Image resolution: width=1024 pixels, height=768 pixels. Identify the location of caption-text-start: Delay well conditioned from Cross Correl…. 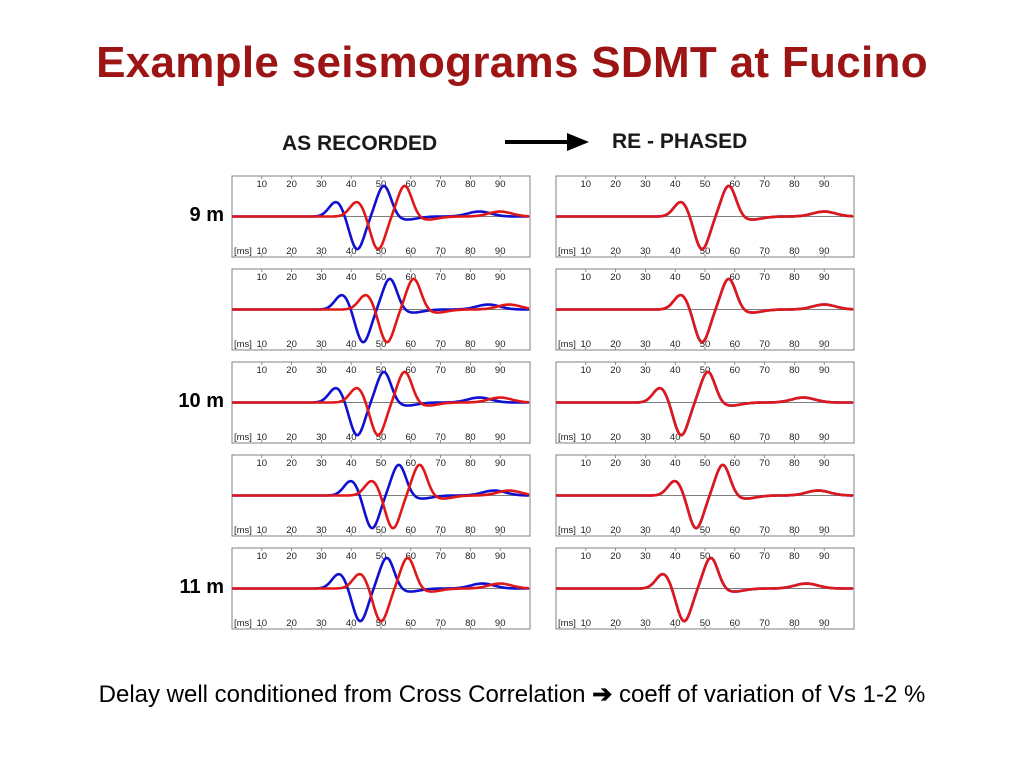
(342, 694).